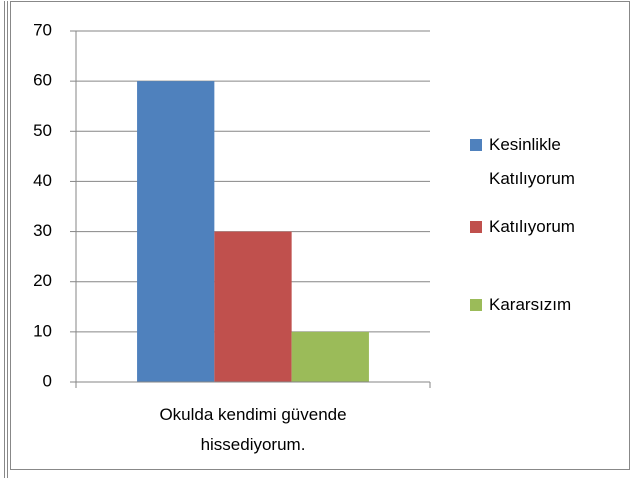 Image resolution: width=634 pixels, height=478 pixels. I want to click on y-tick-label: 20, so click(42, 280).